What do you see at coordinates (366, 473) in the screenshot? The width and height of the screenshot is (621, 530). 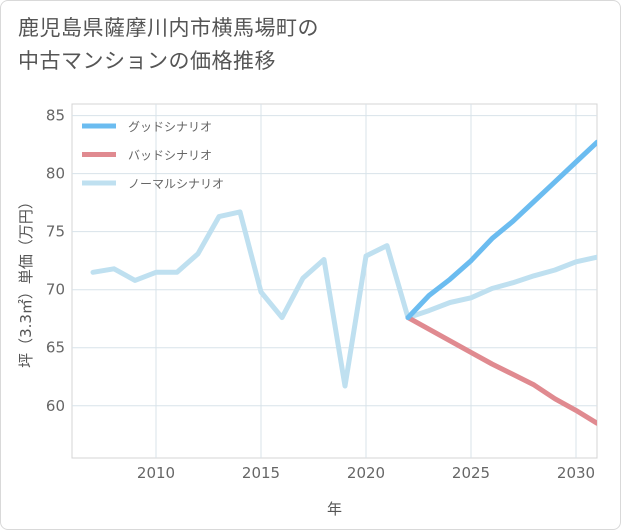 I see `x-tick-label: 2020` at bounding box center [366, 473].